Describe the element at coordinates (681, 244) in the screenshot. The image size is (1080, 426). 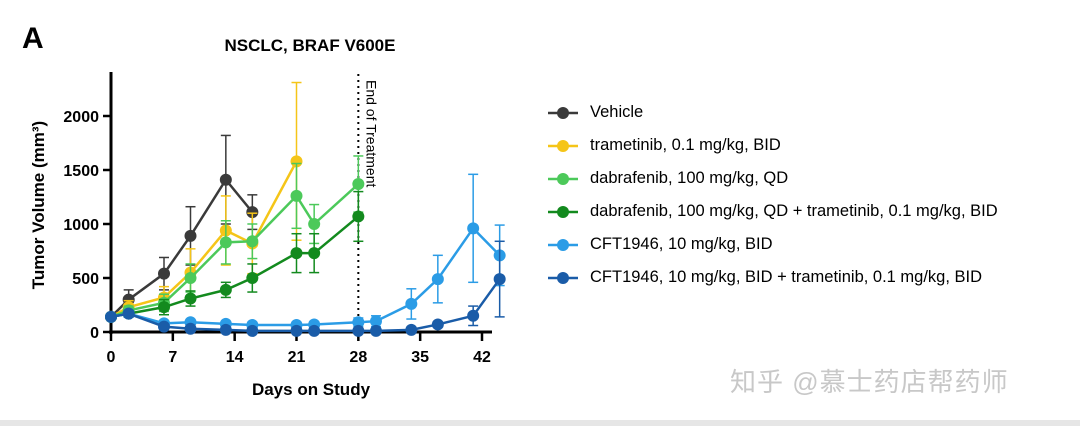
I see `legend-label: CFT1946, 10 mg/kg, BID` at that location.